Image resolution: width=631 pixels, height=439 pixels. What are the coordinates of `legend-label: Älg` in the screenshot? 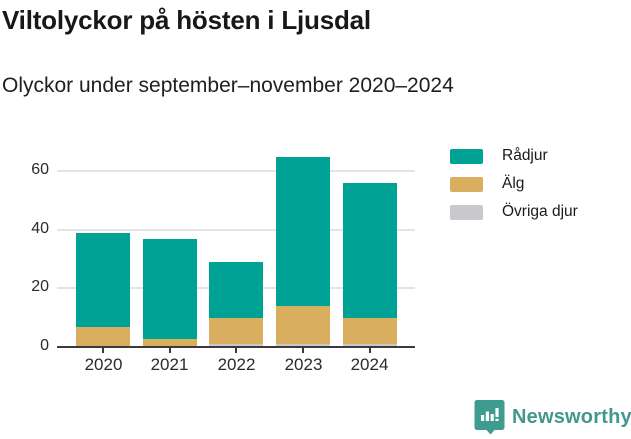 It's located at (513, 183).